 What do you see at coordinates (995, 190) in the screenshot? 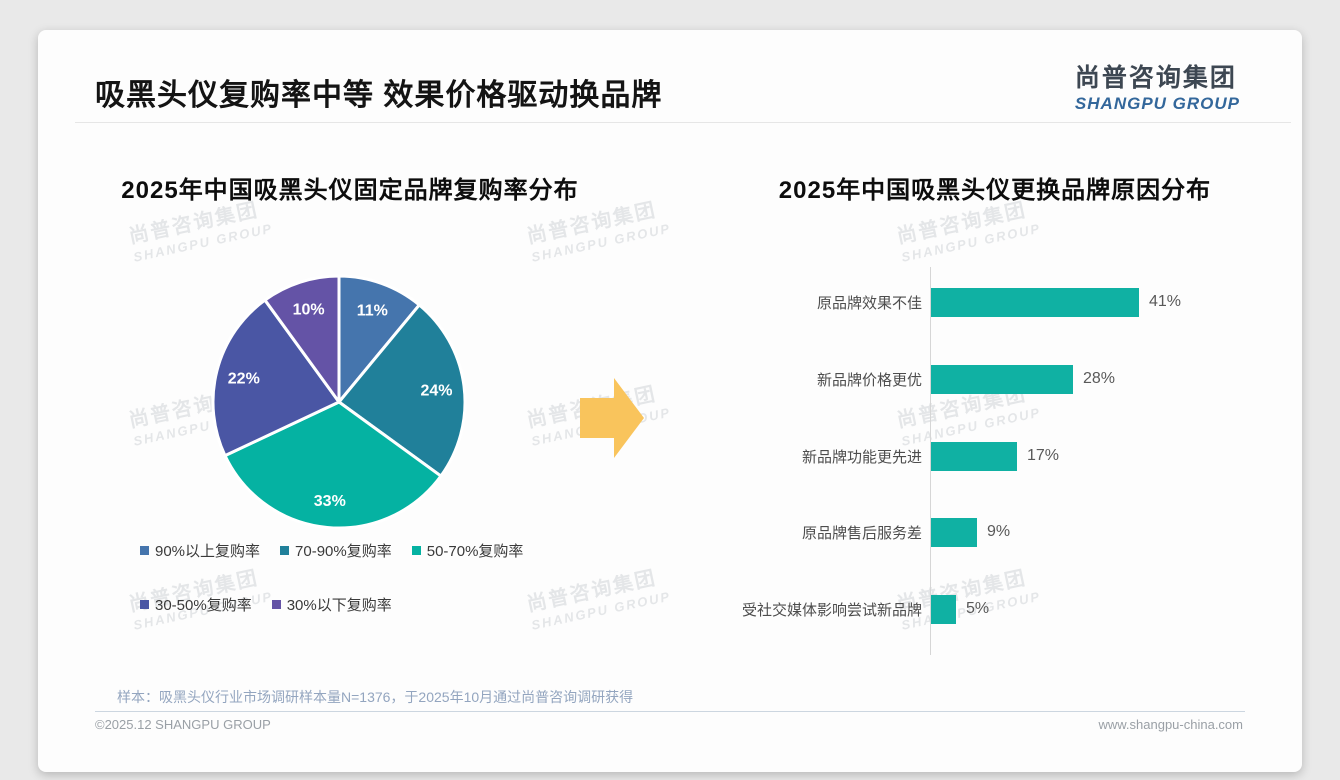
I see `bar-chart-title: 2025年中国吸黑头仪更换品牌原因分布` at bounding box center [995, 190].